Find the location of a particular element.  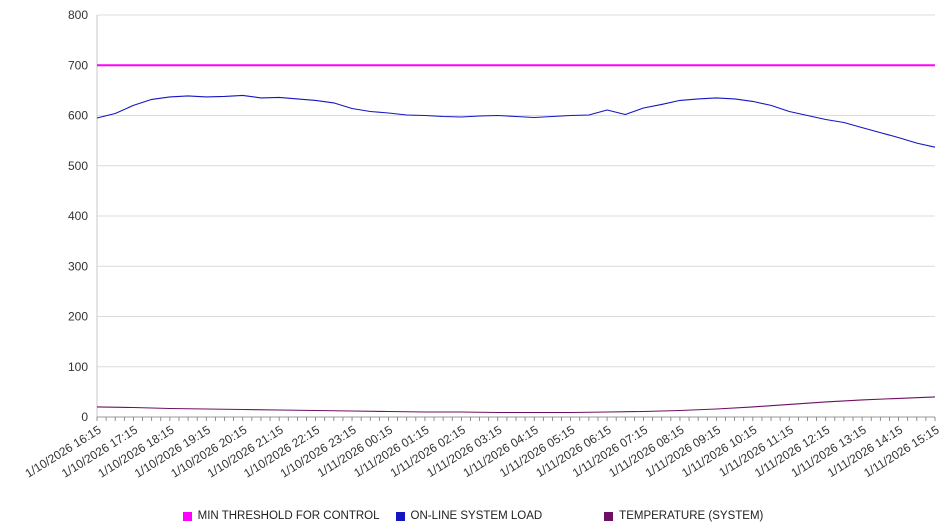

legend-label: MIN THRESHOLD FOR CONTROL is located at coordinates (288, 516).